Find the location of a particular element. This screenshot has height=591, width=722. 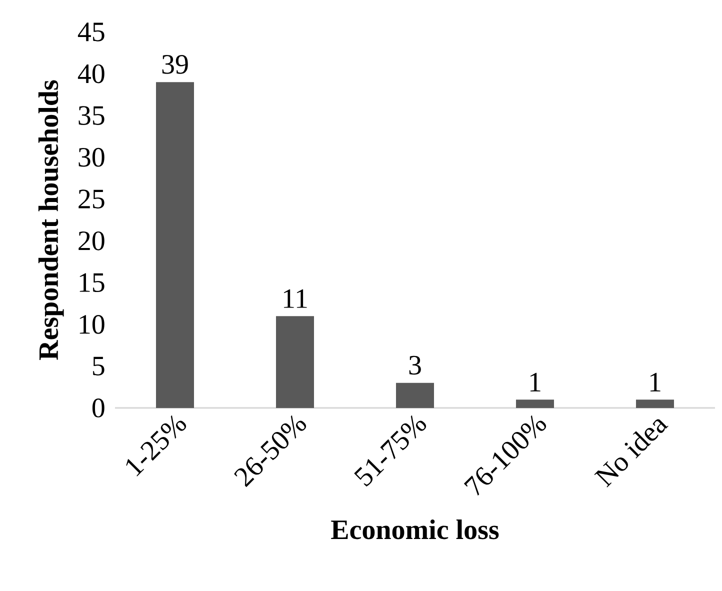

y-tick-label: 20 is located at coordinates (91, 240).